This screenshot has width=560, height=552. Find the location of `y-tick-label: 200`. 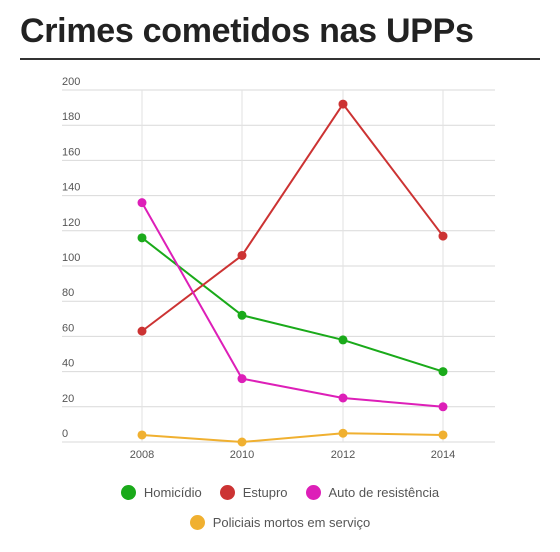

y-tick-label: 200 is located at coordinates (71, 82).